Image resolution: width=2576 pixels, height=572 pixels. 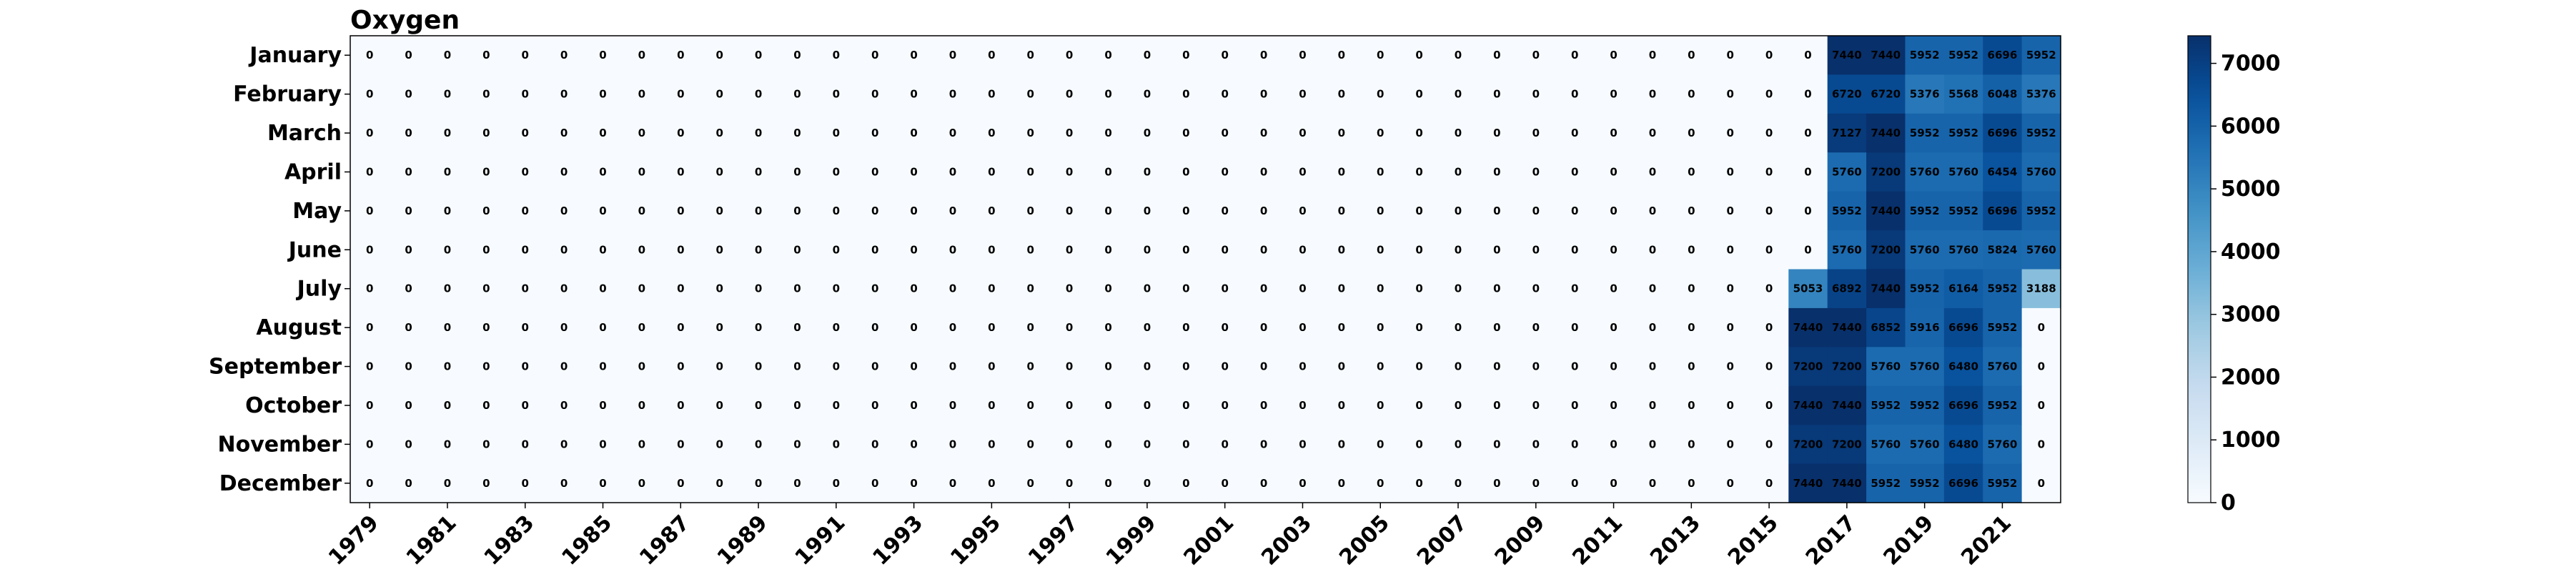 I want to click on cell-value-label: 7440, so click(x=1886, y=133).